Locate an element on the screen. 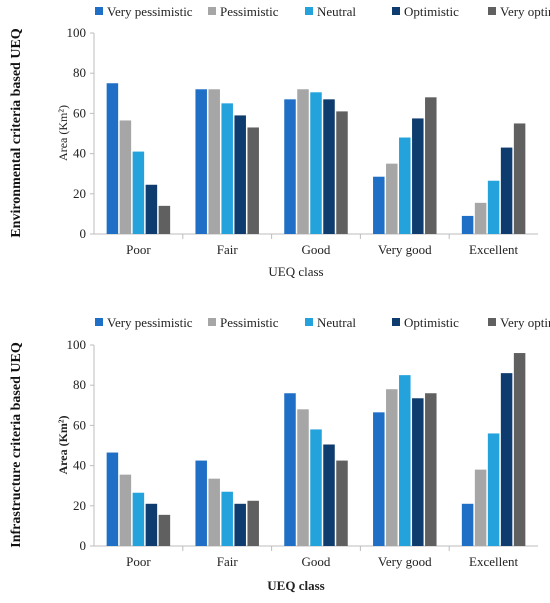 The image size is (550, 603). side-title: Environmental criteria based UEQ is located at coordinates (16, 132).